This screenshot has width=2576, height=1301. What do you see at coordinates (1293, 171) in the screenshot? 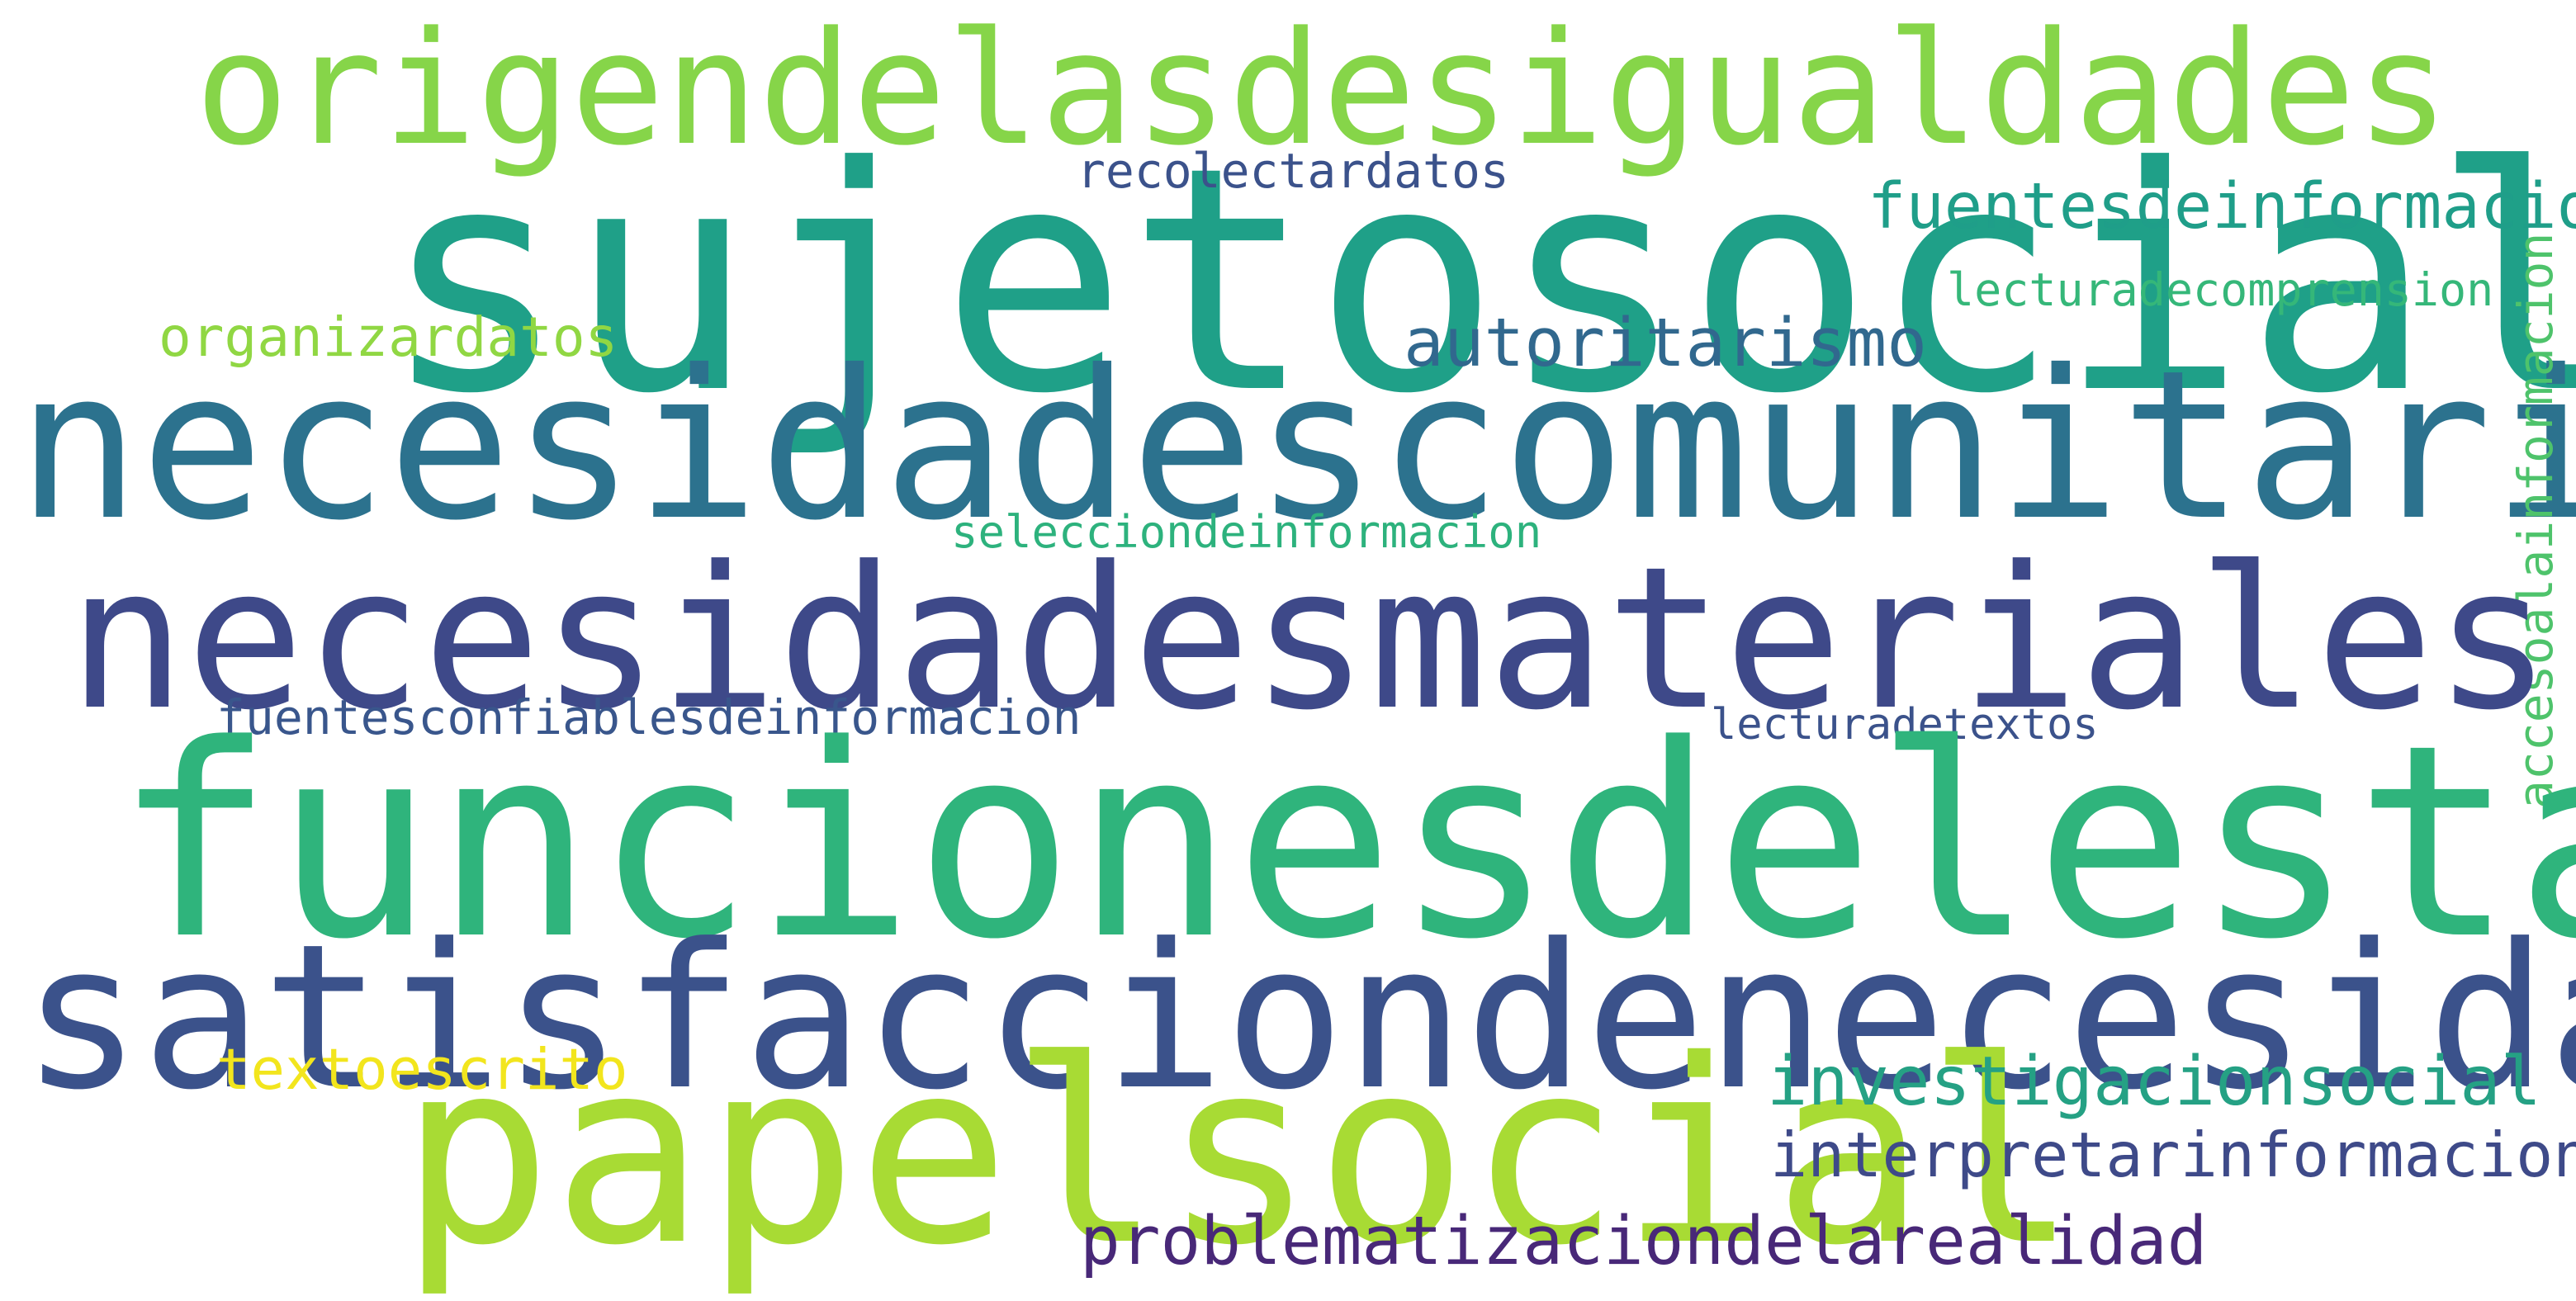
I see `word-recolectardatos: recolectardatos` at bounding box center [1293, 171].